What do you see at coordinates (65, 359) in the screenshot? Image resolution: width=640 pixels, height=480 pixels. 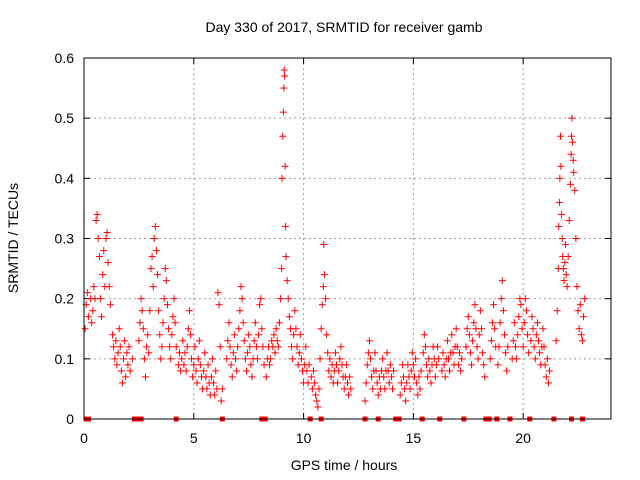 I see `y-tick-label: 0.1` at bounding box center [65, 359].